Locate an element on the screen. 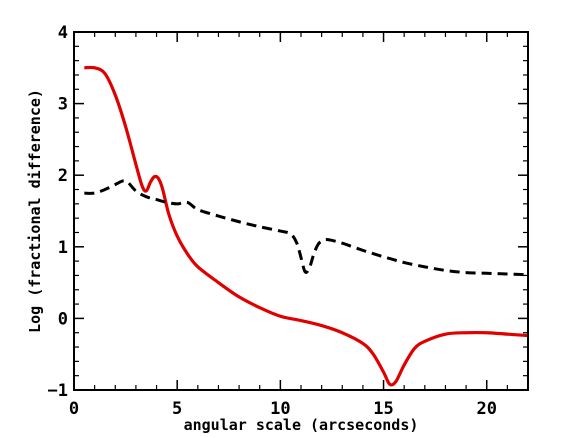 This screenshot has width=582, height=438. x-tick-label: 10 is located at coordinates (280, 409).